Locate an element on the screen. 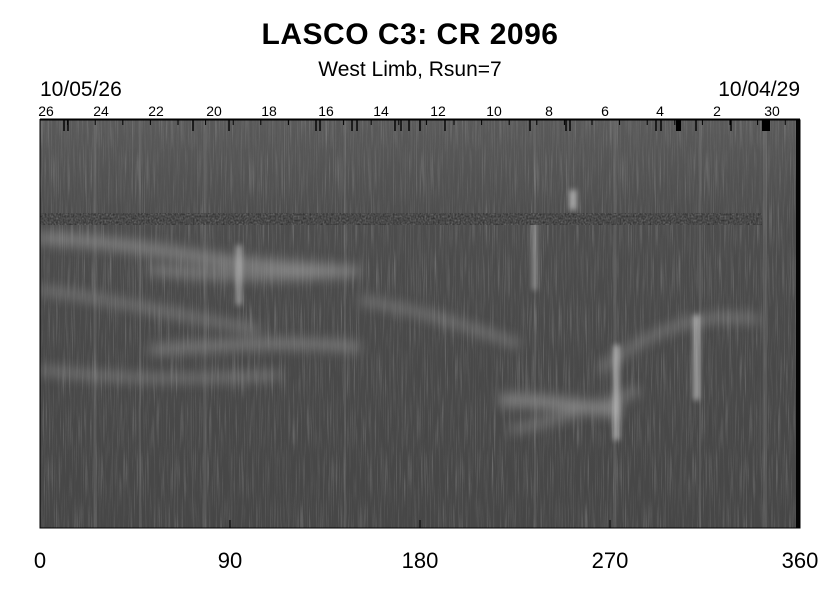 This screenshot has height=600, width=820. x-tick-label: 180 is located at coordinates (420, 560).